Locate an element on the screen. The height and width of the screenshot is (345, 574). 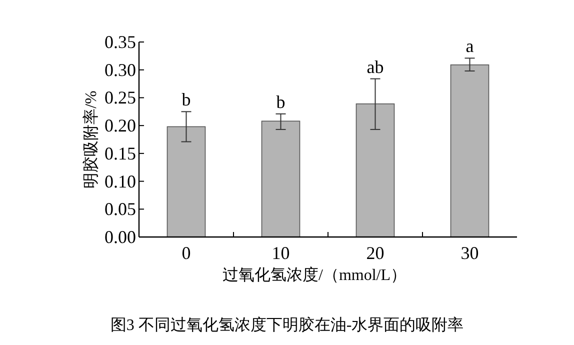
ytick: 0.05 is located at coordinates (120, 209).